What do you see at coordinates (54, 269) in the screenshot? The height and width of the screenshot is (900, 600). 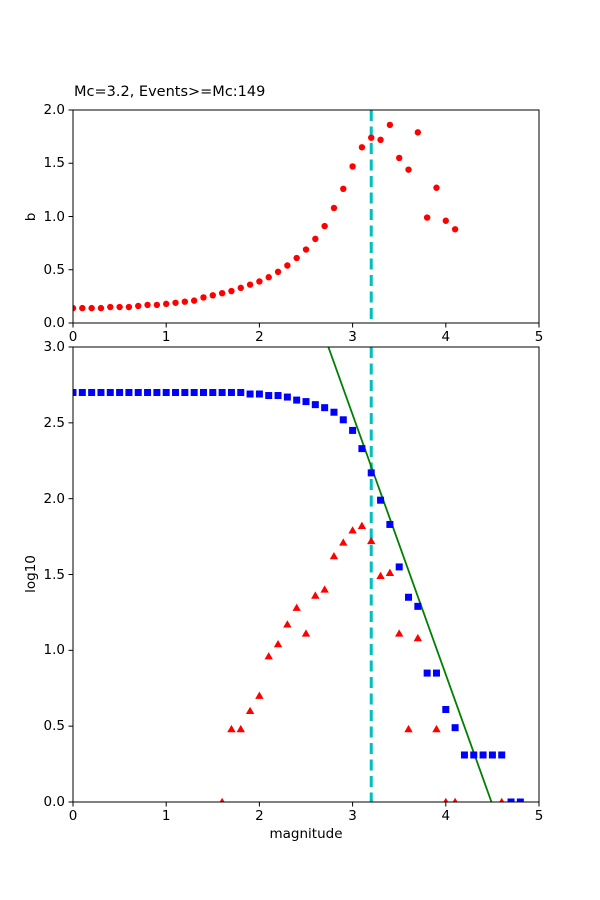 I see `y-tick-label: 0.5` at bounding box center [54, 269].